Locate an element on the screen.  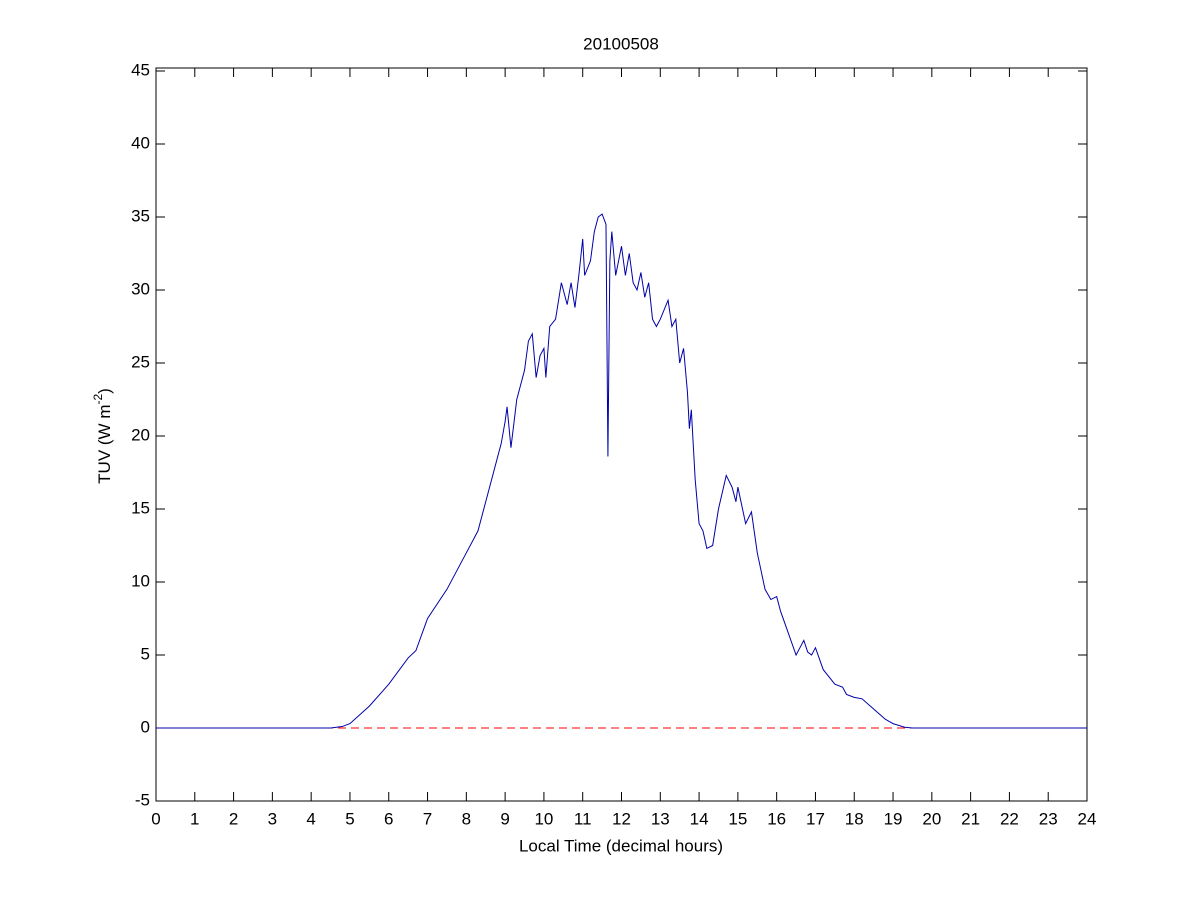
x-tick-label: 14 is located at coordinates (699, 818).